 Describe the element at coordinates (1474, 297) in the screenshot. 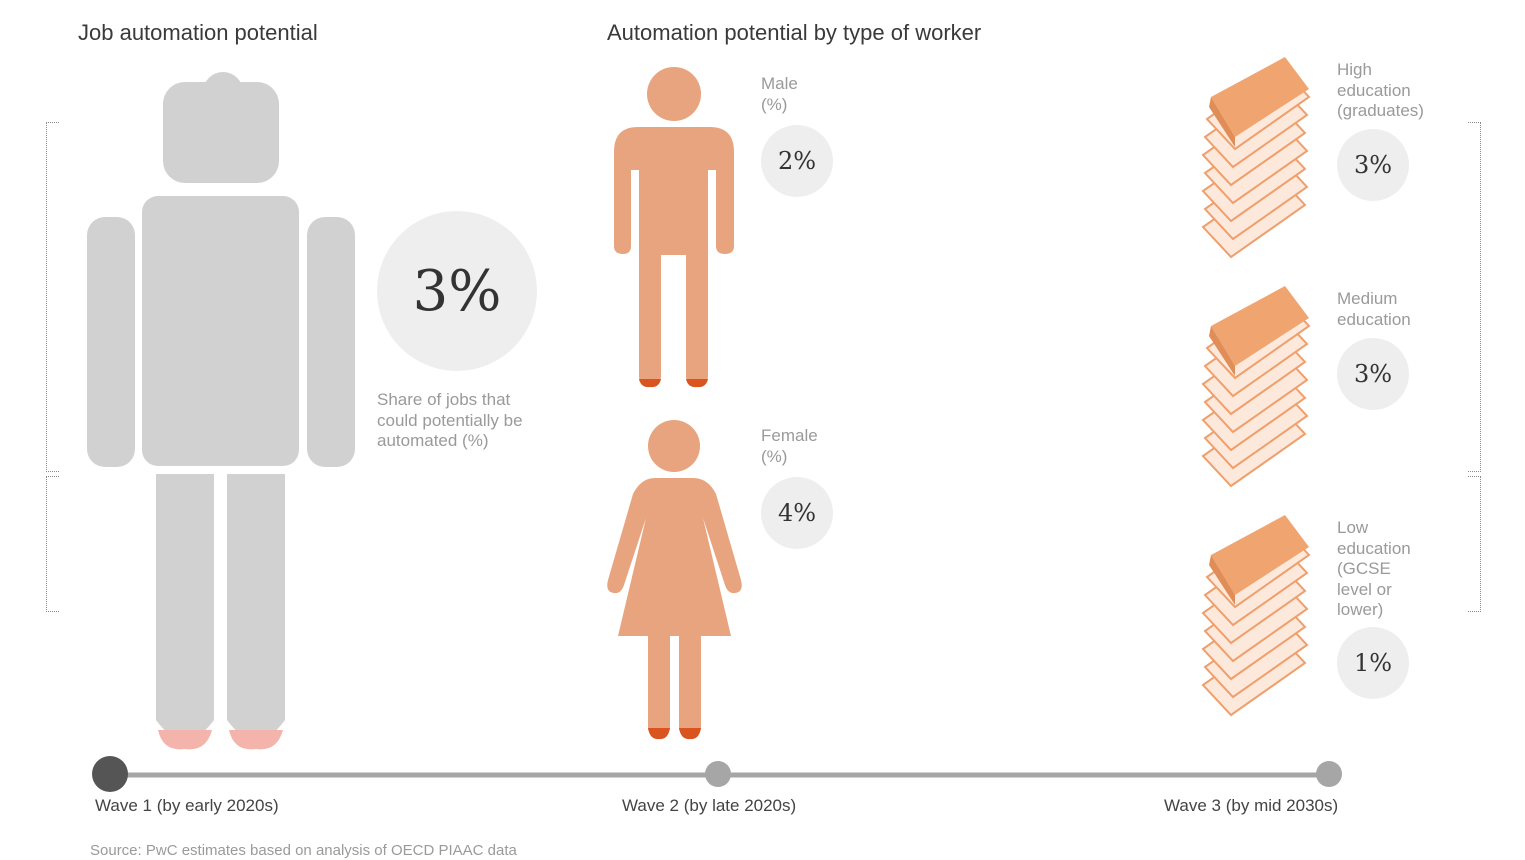

I see `right-upper-bracket` at that location.